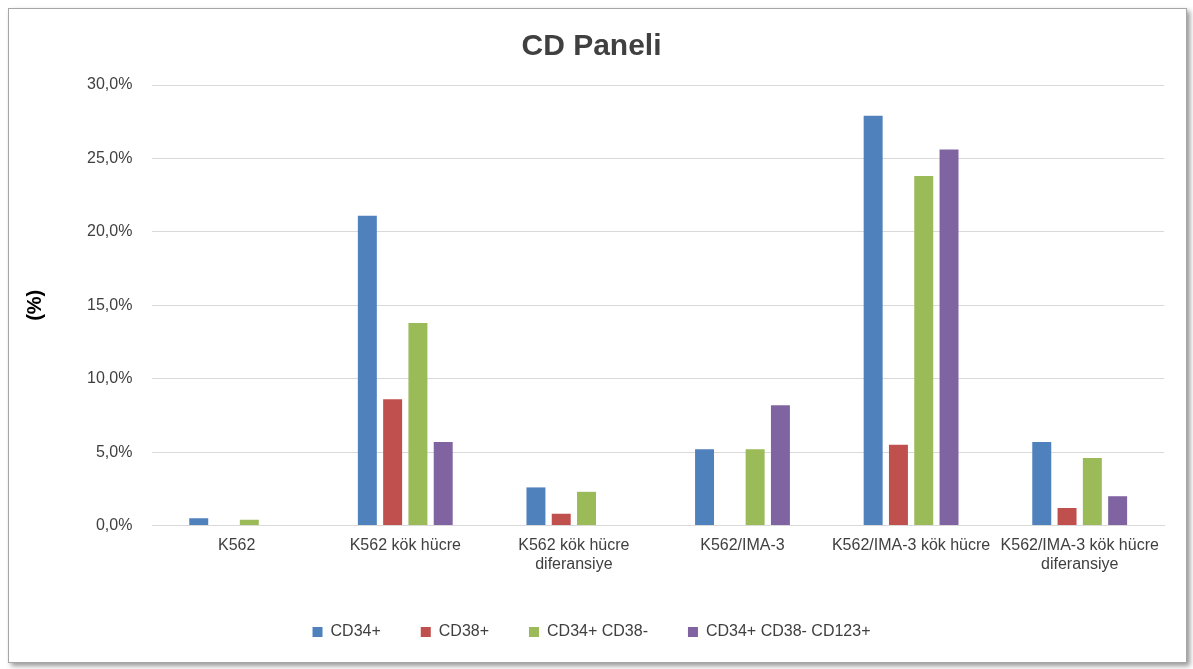 The height and width of the screenshot is (669, 1193). Describe the element at coordinates (33, 305) in the screenshot. I see `y-axis-title: (%)` at that location.